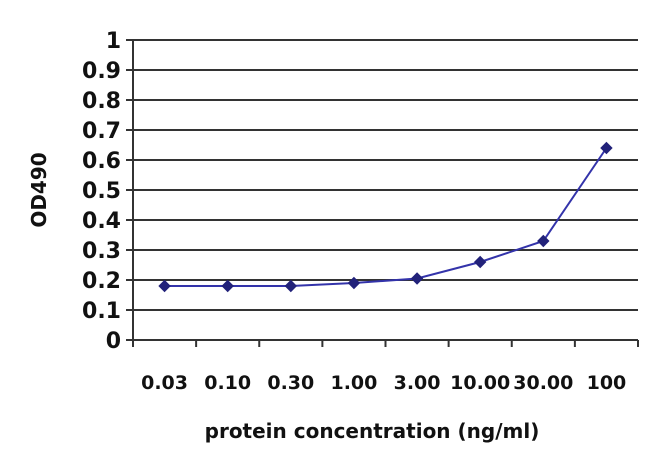 Image resolution: width=650 pixels, height=470 pixels. What do you see at coordinates (543, 383) in the screenshot?
I see `x-tick-label: 30.00` at bounding box center [543, 383].